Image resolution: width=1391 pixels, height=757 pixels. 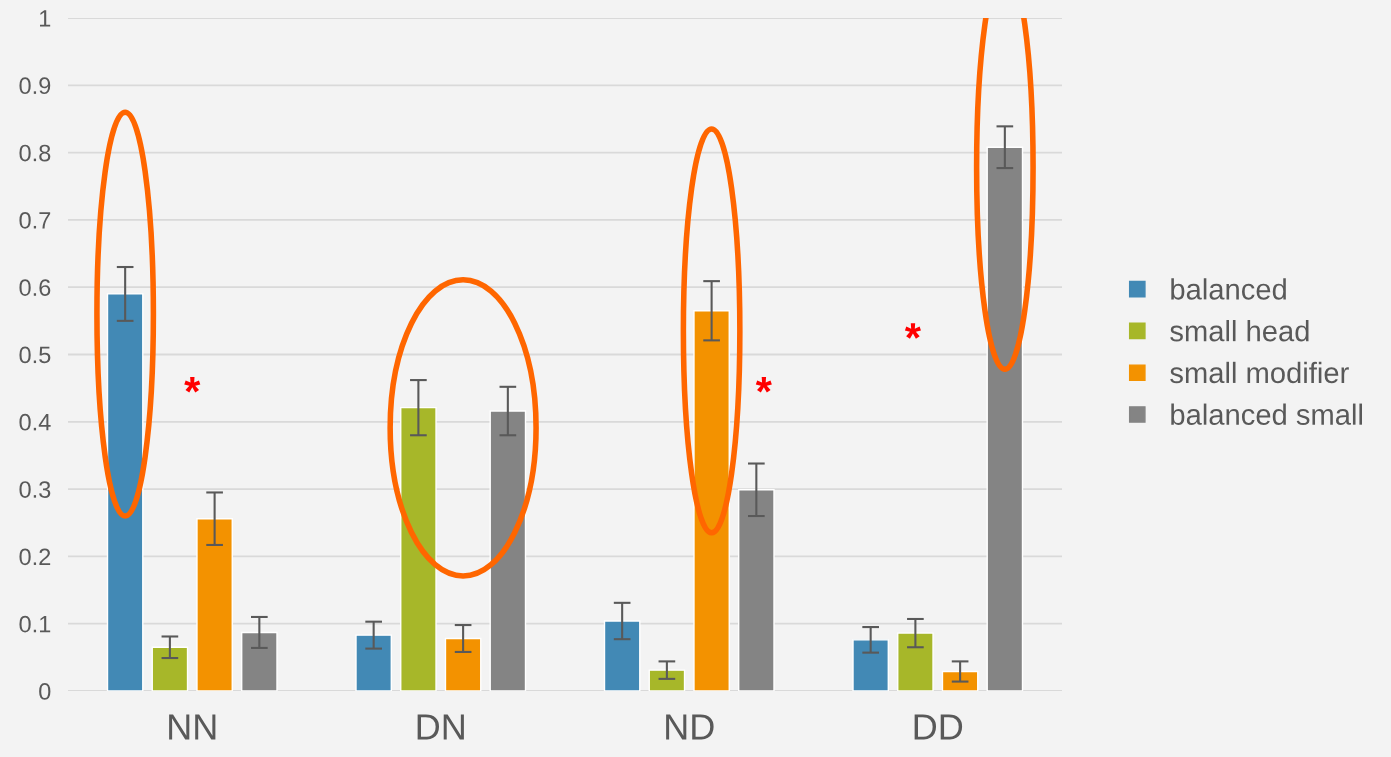 I want to click on legend-label: balanced small, so click(x=1266, y=414).